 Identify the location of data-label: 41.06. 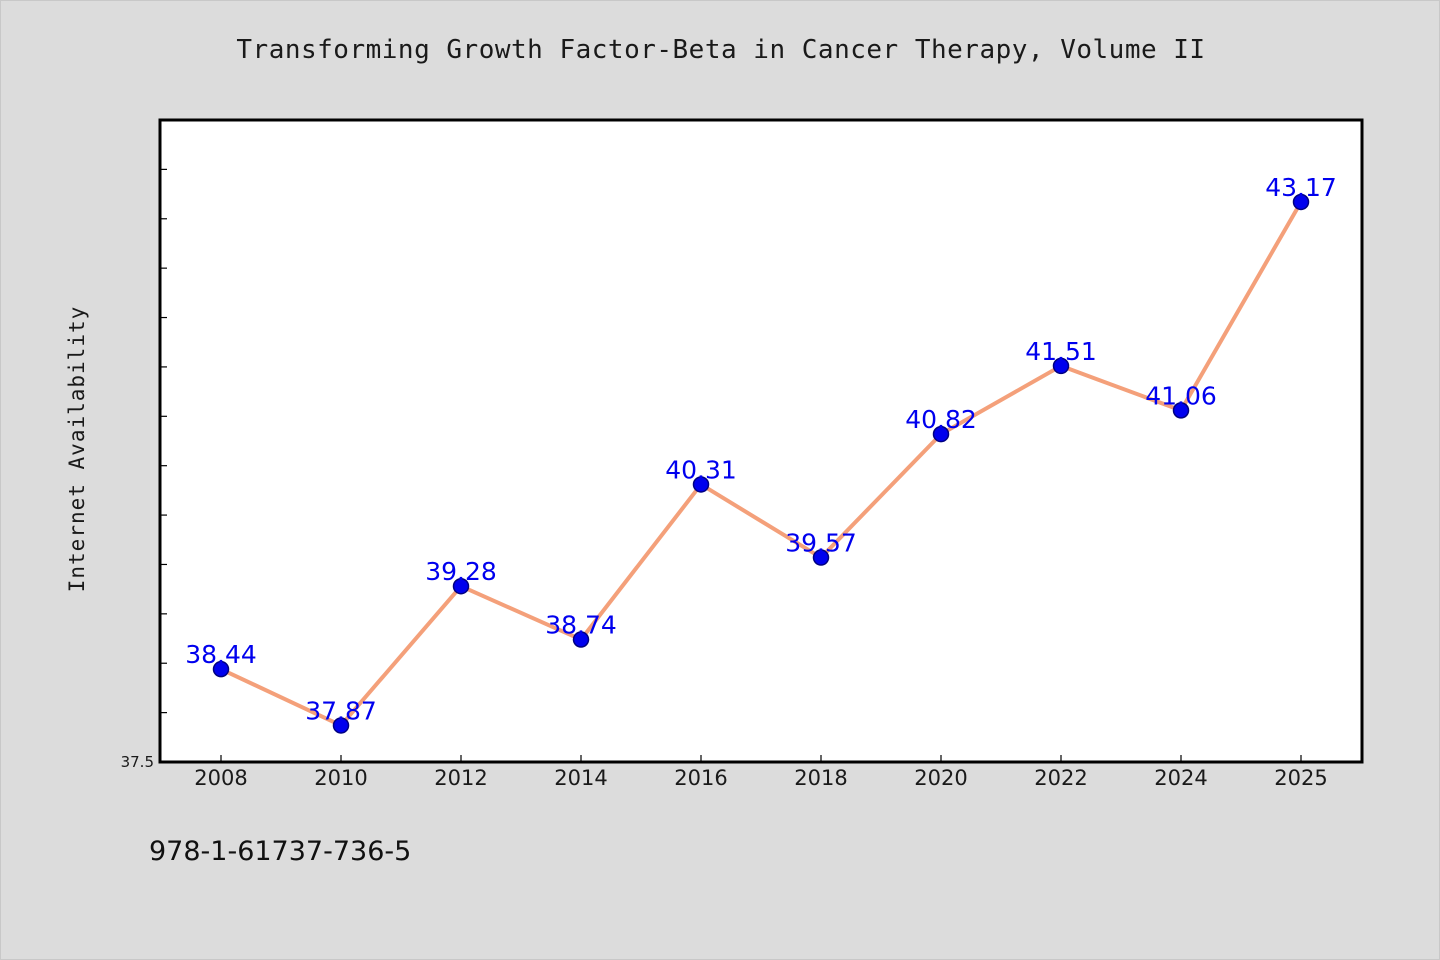
(1181, 395).